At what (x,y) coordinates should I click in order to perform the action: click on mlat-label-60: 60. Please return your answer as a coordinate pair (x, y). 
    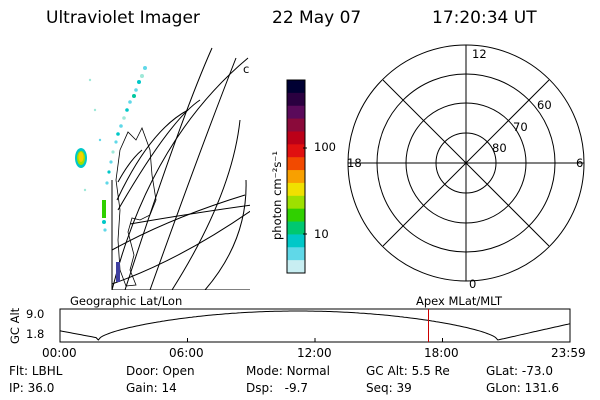
    Looking at the image, I should click on (544, 105).